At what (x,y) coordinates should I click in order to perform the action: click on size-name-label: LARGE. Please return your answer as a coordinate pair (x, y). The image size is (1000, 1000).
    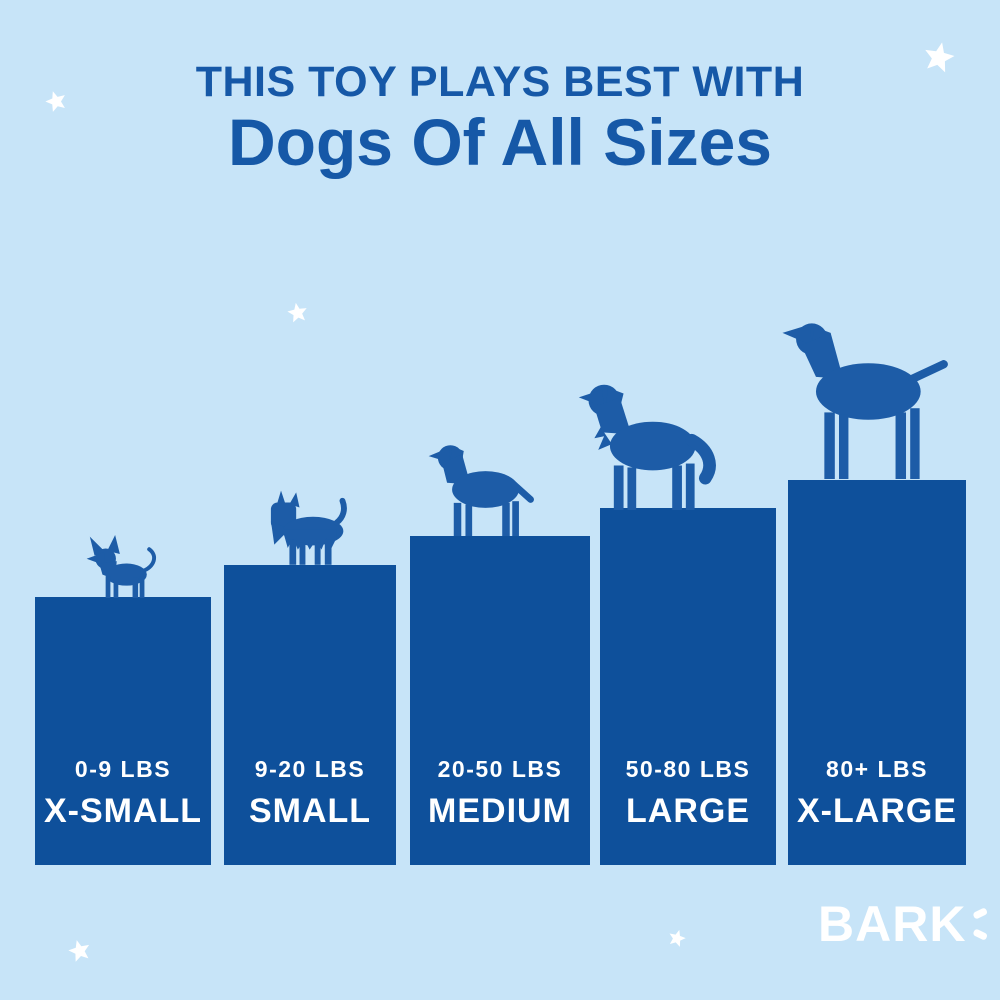
    Looking at the image, I should click on (688, 811).